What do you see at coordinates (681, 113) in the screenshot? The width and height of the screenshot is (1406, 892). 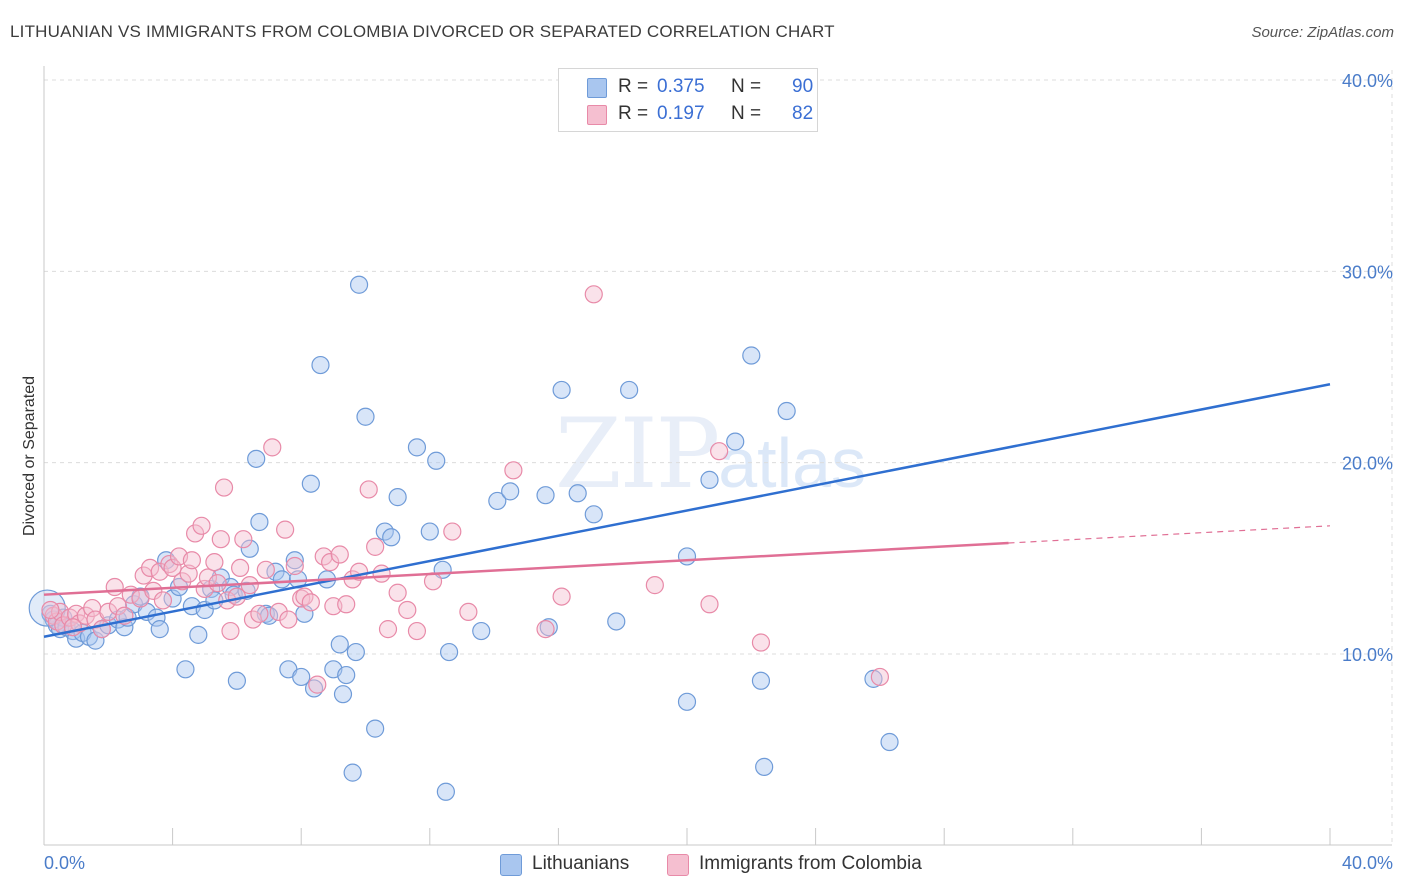 I see `legend-r-value: 0.197` at bounding box center [681, 113].